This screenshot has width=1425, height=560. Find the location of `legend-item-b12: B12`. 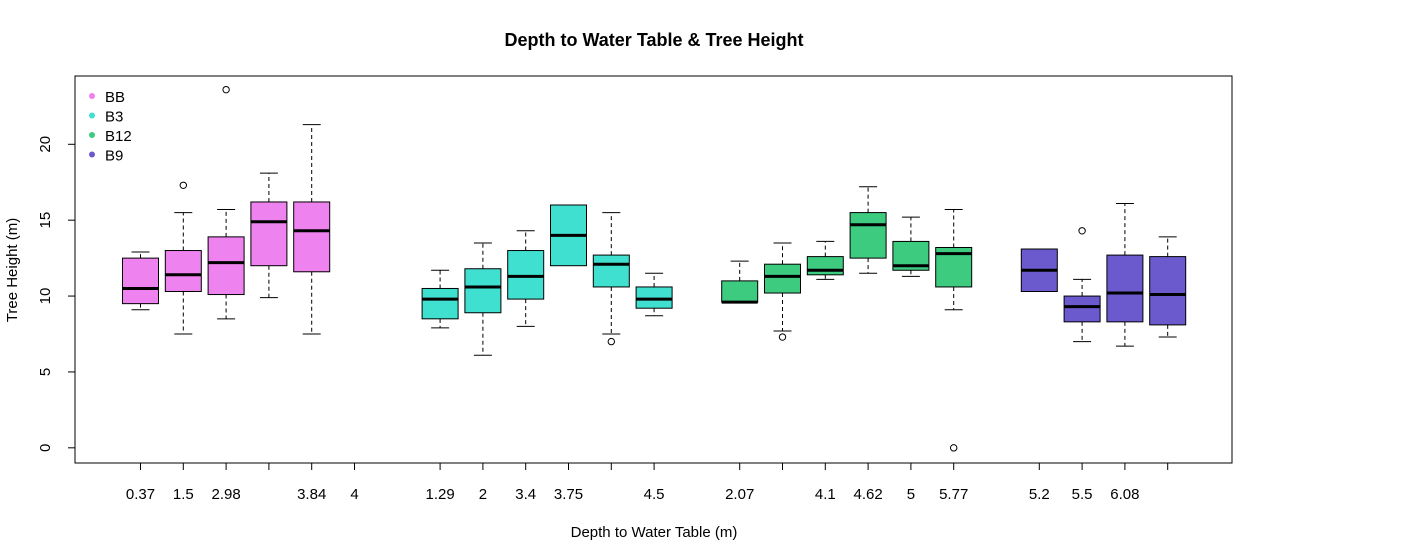

legend-item-b12: B12 is located at coordinates (110, 136).